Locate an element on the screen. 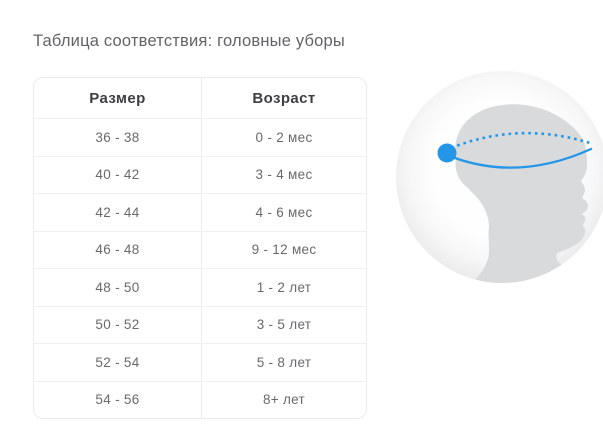 This screenshot has width=603, height=447. size-cell: 42 - 44 is located at coordinates (118, 212).